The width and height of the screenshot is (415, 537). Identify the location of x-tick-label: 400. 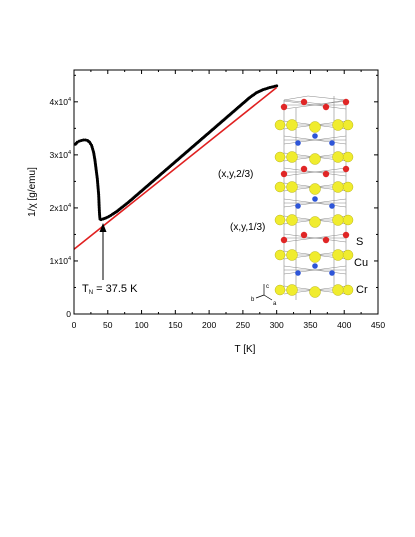
(344, 325).